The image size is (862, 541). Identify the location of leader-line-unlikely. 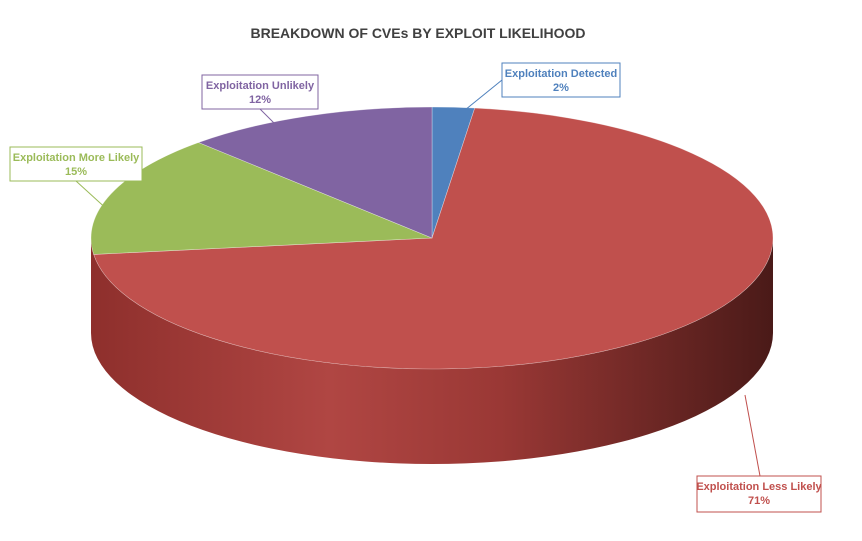
(267, 116).